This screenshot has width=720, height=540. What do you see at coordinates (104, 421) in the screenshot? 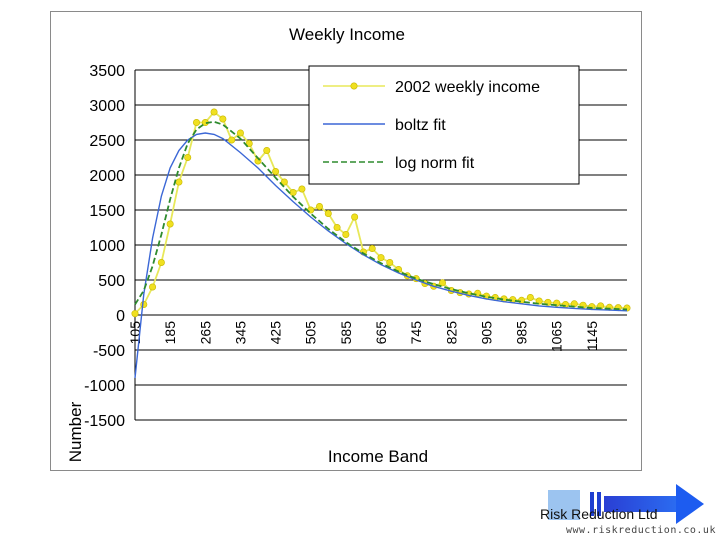
I see `y-tick-label: -1500` at bounding box center [104, 421].